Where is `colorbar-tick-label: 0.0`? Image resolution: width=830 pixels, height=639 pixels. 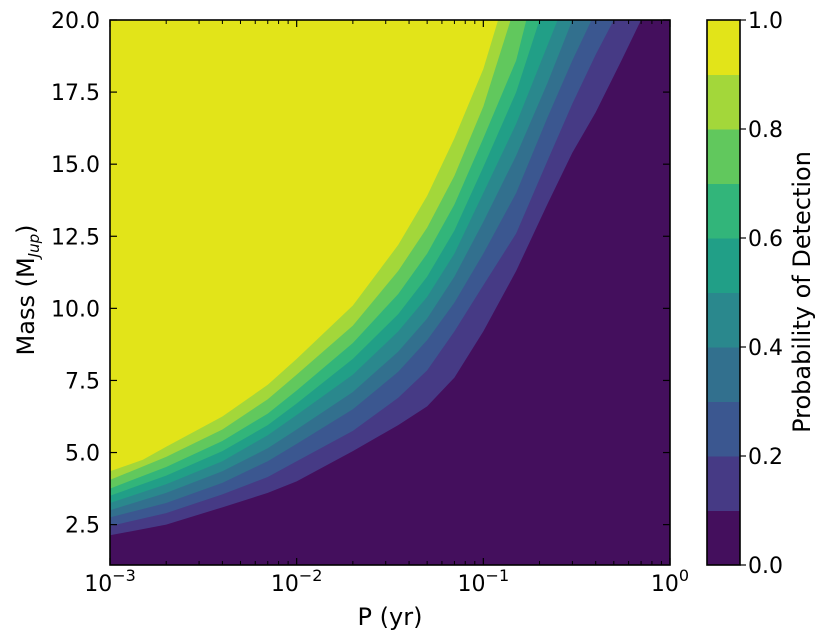 colorbar-tick-label: 0.0 is located at coordinates (765, 566).